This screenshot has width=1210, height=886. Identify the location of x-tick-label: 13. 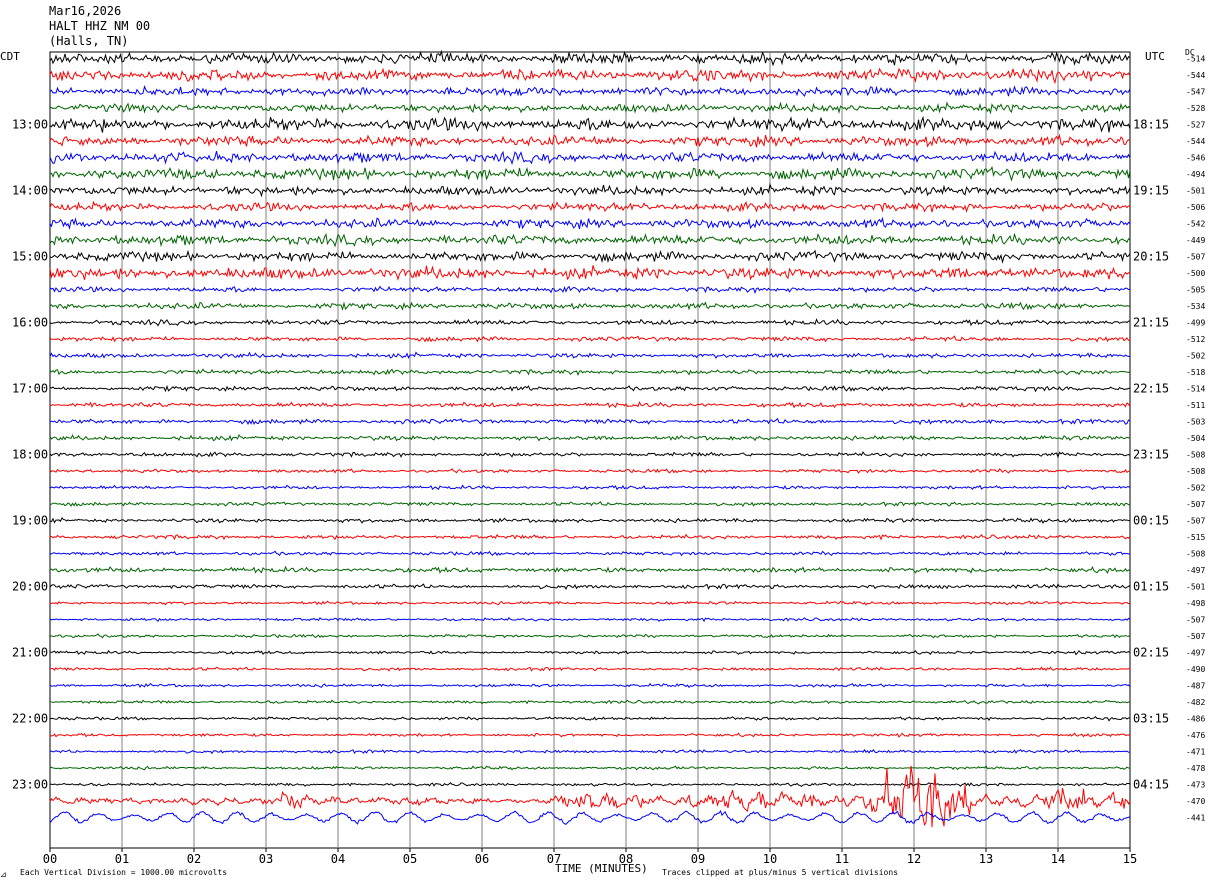
(986, 859).